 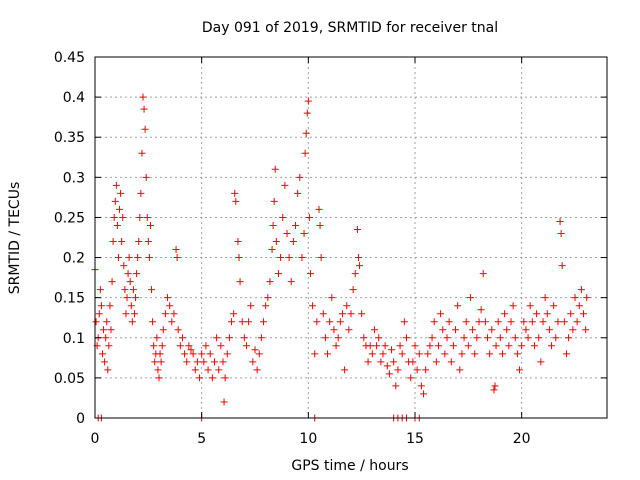 What do you see at coordinates (74, 178) in the screenshot?
I see `y-tick-label: 0.3` at bounding box center [74, 178].